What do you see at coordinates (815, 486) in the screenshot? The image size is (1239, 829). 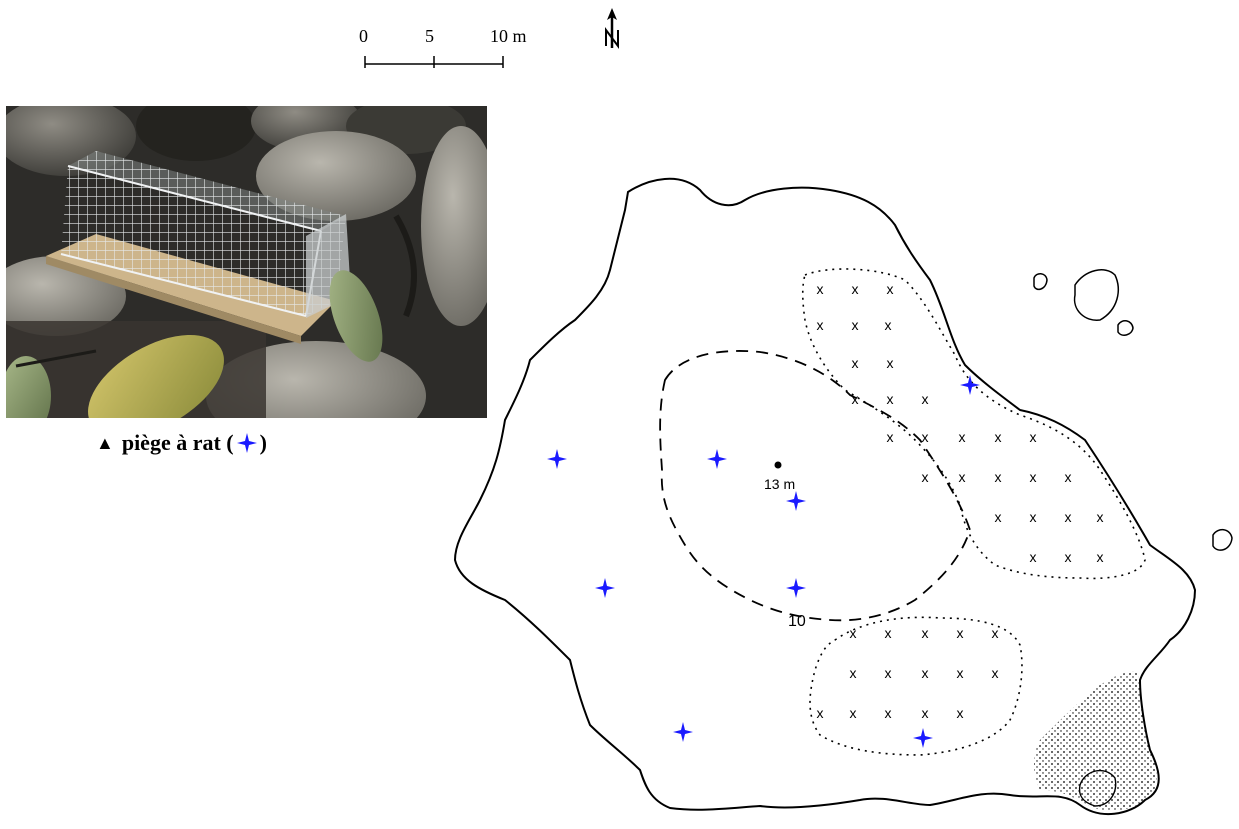 I see `contour-10m` at bounding box center [815, 486].